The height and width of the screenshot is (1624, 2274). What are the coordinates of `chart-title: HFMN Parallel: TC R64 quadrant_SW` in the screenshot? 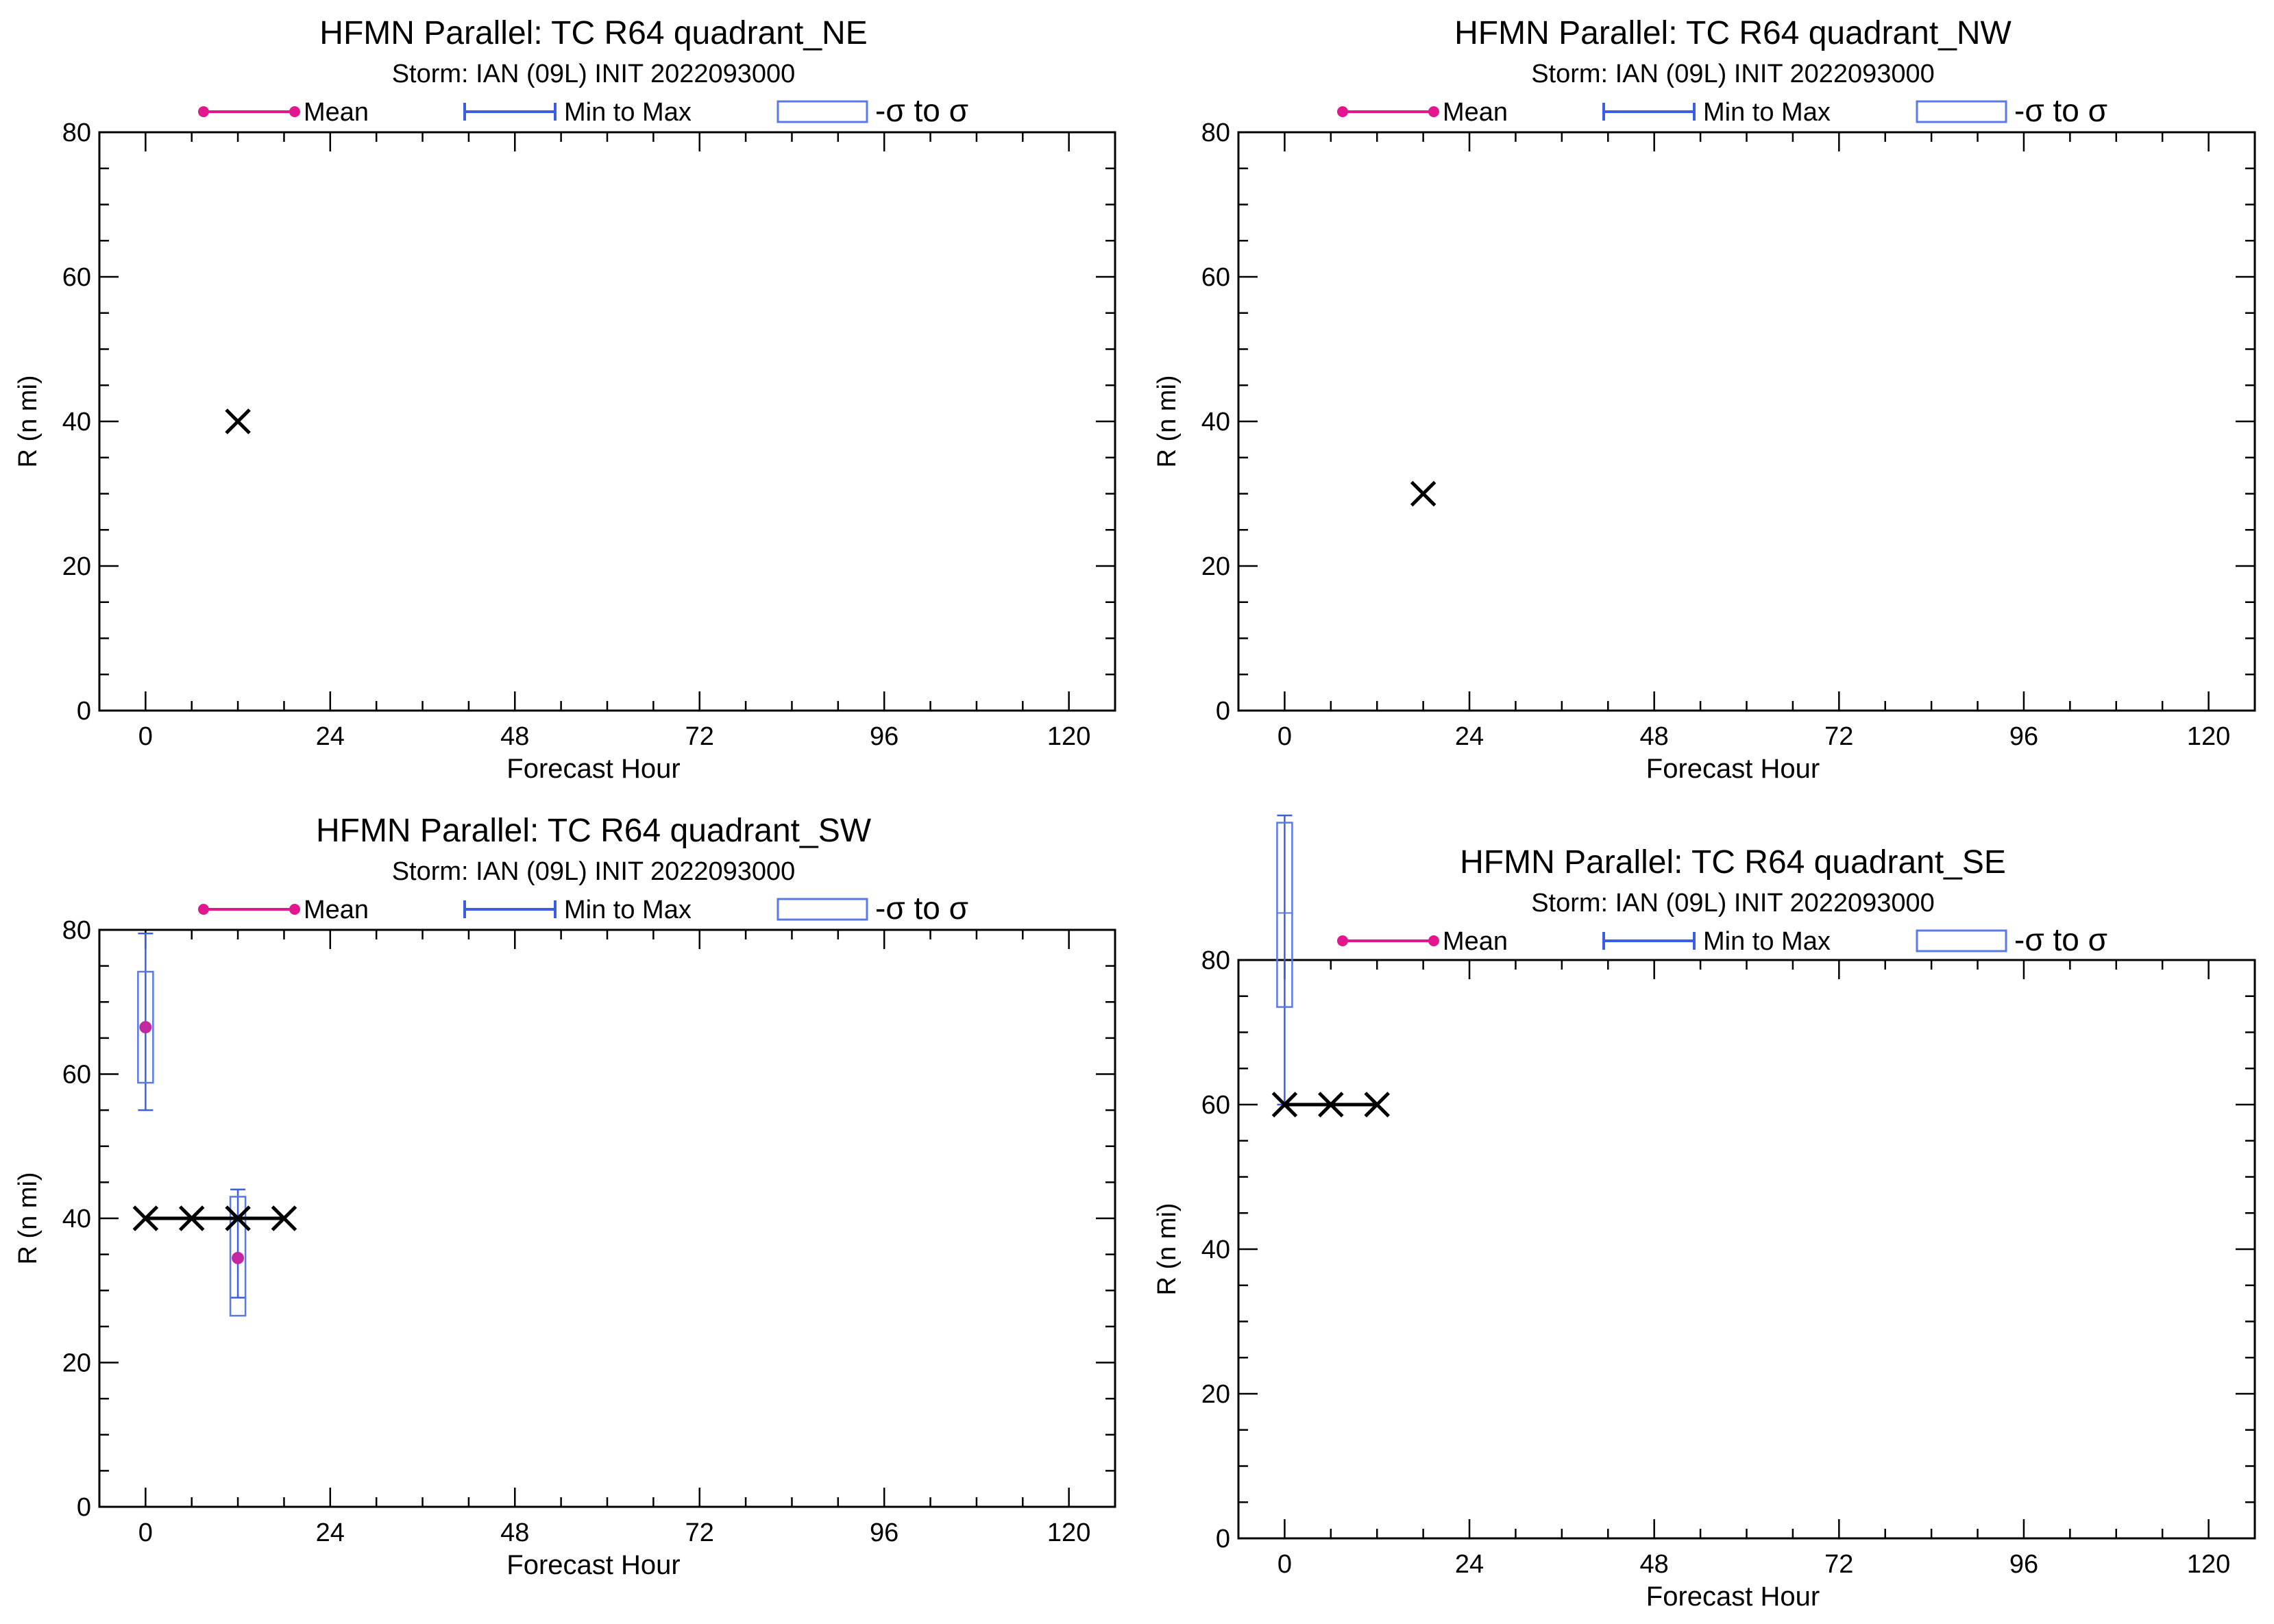 It's located at (594, 831).